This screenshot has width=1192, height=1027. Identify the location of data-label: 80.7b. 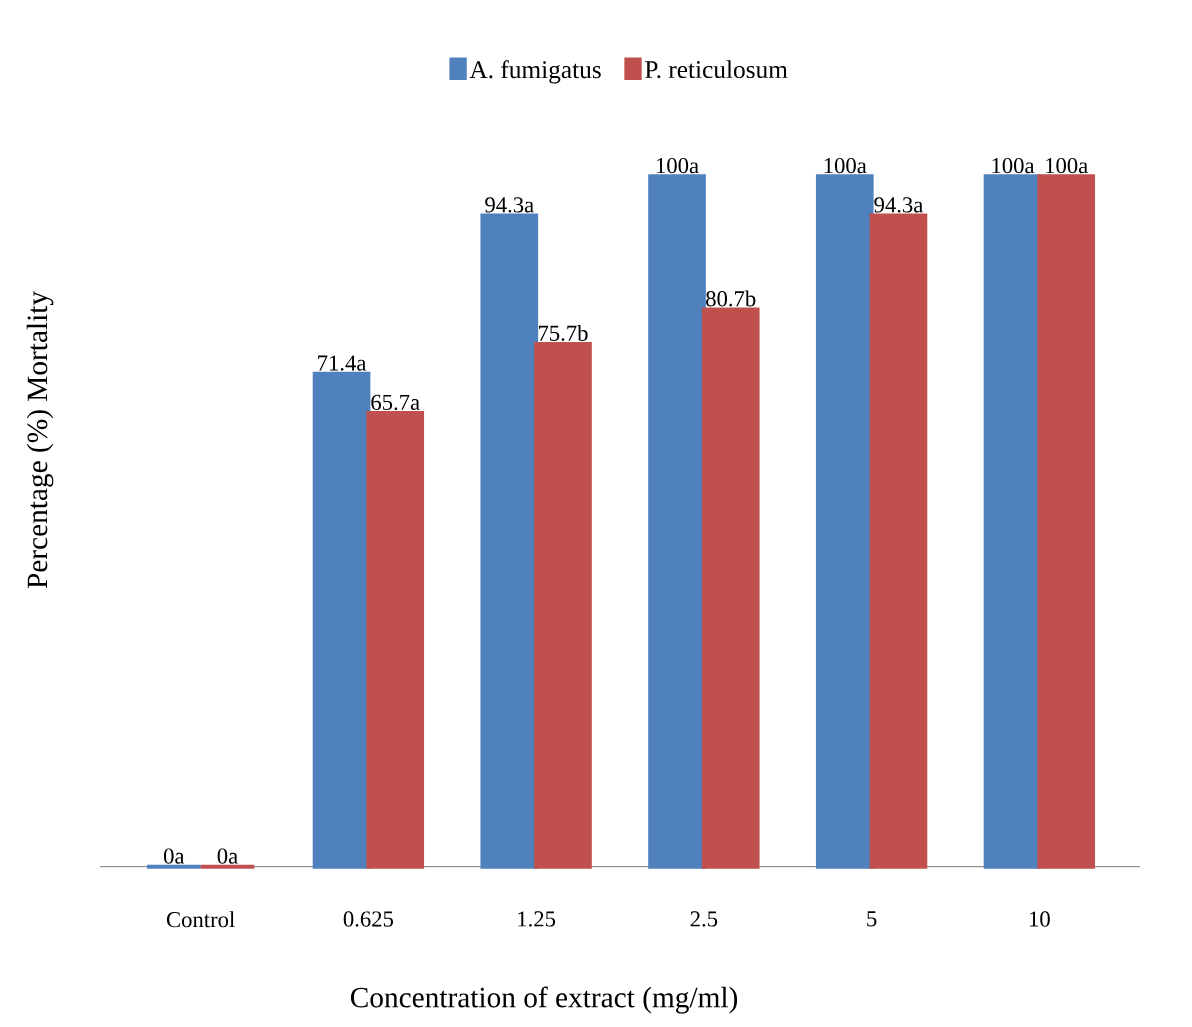
(731, 298).